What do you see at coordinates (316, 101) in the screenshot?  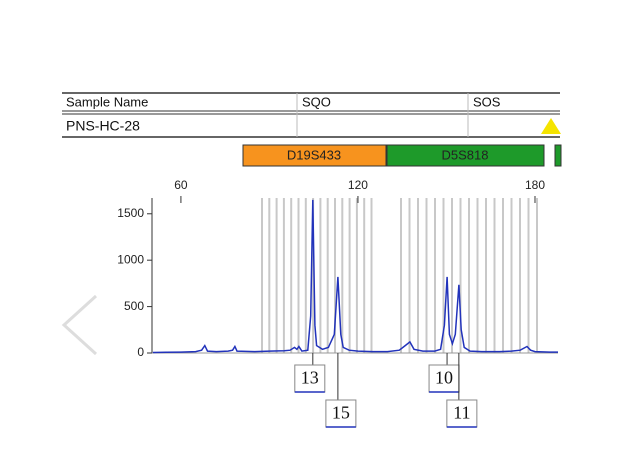 I see `table-header: SQO` at bounding box center [316, 101].